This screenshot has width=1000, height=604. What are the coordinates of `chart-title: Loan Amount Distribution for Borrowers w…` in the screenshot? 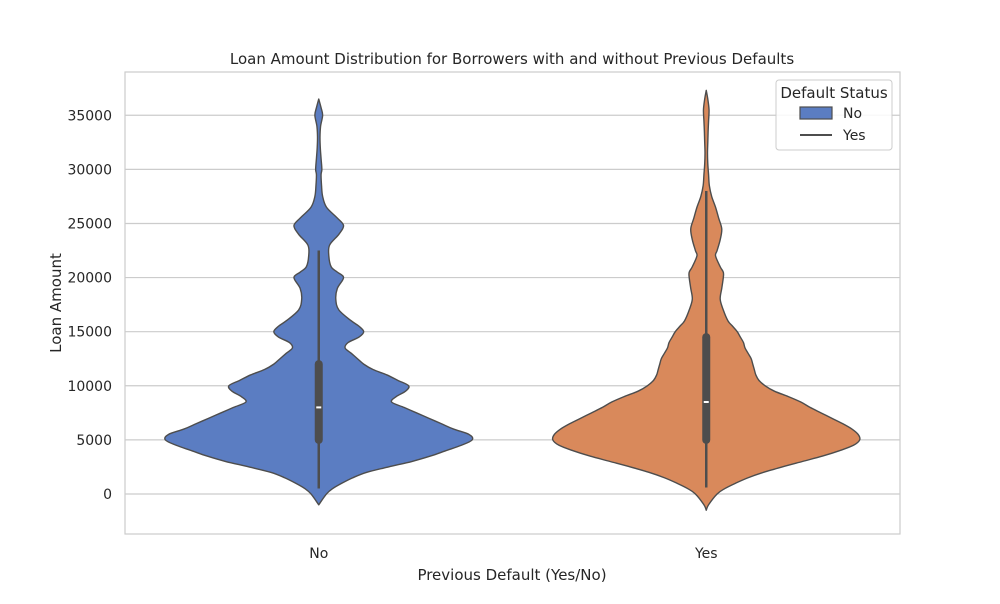 It's located at (512, 59).